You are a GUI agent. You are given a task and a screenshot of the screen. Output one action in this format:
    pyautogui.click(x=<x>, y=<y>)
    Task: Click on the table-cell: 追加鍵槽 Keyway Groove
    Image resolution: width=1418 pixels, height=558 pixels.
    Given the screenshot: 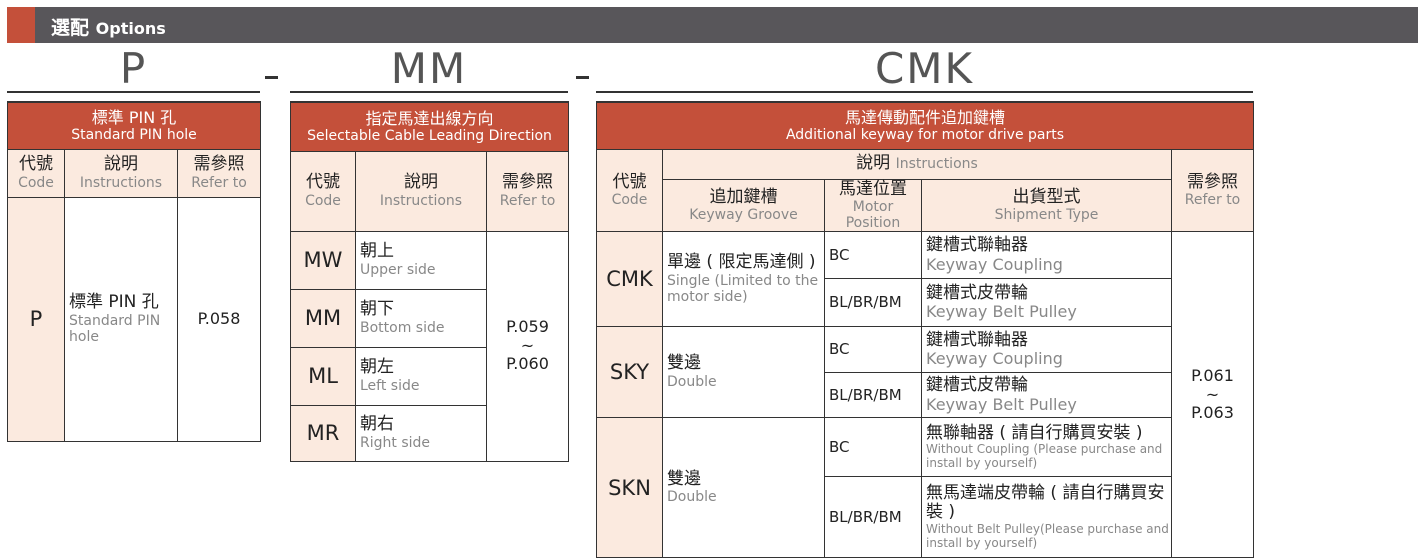 What is the action you would take?
    pyautogui.click(x=743, y=205)
    